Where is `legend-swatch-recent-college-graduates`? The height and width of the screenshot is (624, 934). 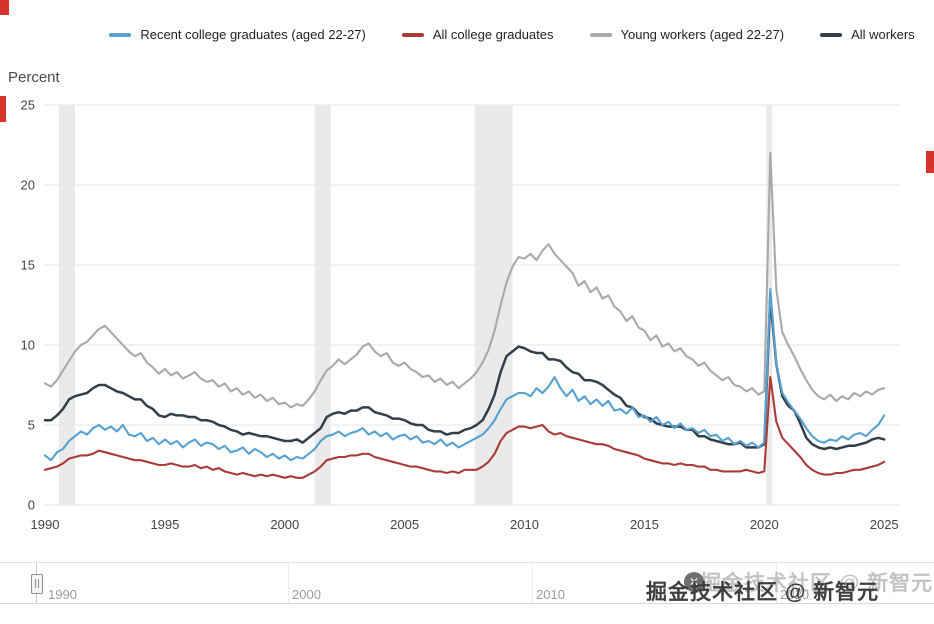
legend-swatch-recent-college-graduates is located at coordinates (120, 34).